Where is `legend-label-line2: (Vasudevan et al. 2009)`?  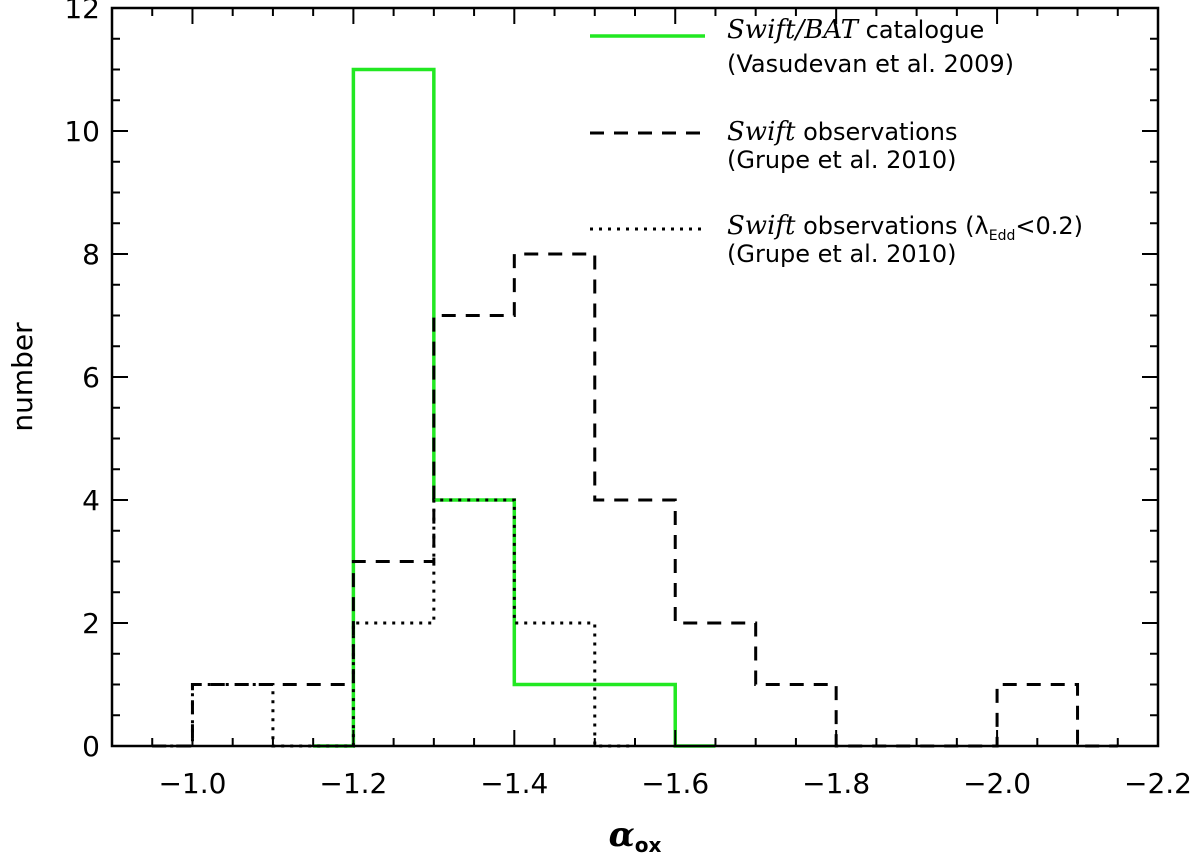
legend-label-line2: (Vasudevan et al. 2009) is located at coordinates (870, 64).